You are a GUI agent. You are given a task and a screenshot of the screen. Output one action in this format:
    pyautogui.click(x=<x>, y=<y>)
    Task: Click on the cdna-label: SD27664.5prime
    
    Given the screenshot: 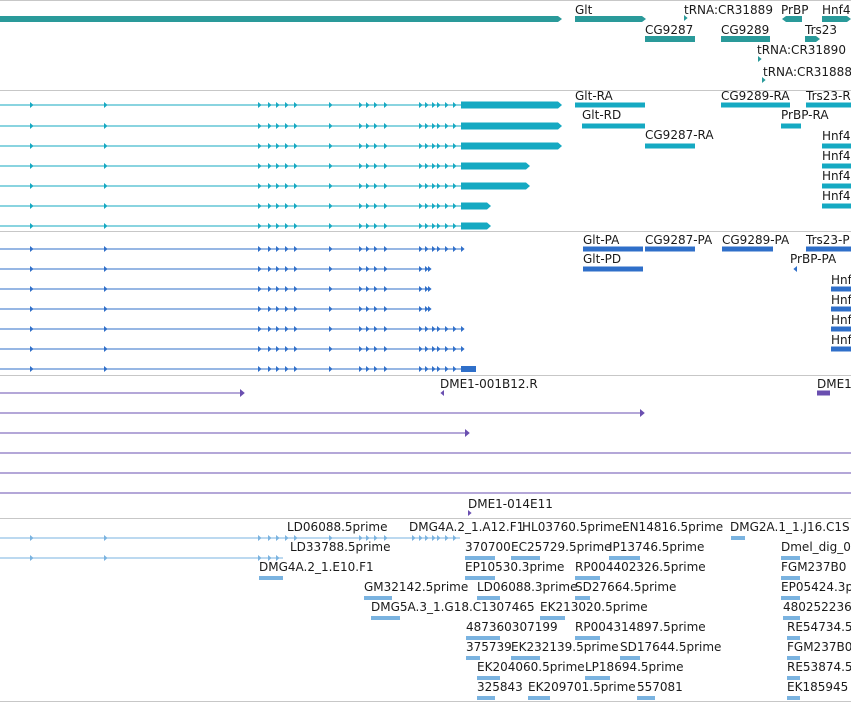 What is the action you would take?
    pyautogui.click(x=626, y=587)
    